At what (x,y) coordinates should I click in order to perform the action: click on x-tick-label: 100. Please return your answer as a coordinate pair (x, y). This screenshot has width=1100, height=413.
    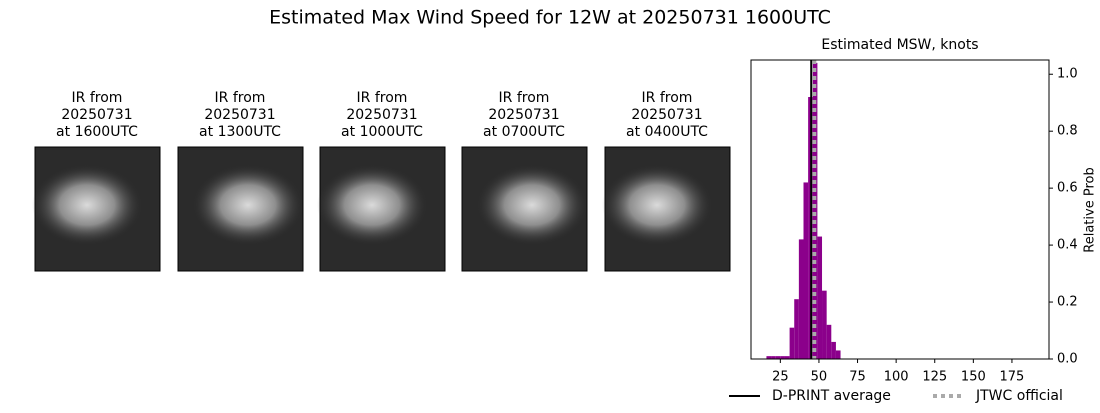
    Looking at the image, I should click on (896, 377).